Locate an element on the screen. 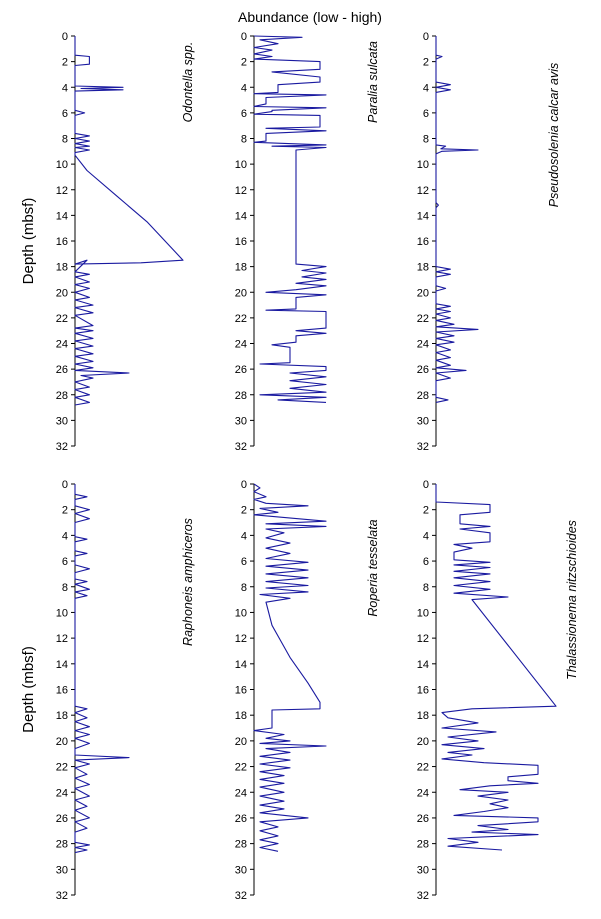 This screenshot has height=919, width=601. y-tick-label: 2 is located at coordinates (426, 511).